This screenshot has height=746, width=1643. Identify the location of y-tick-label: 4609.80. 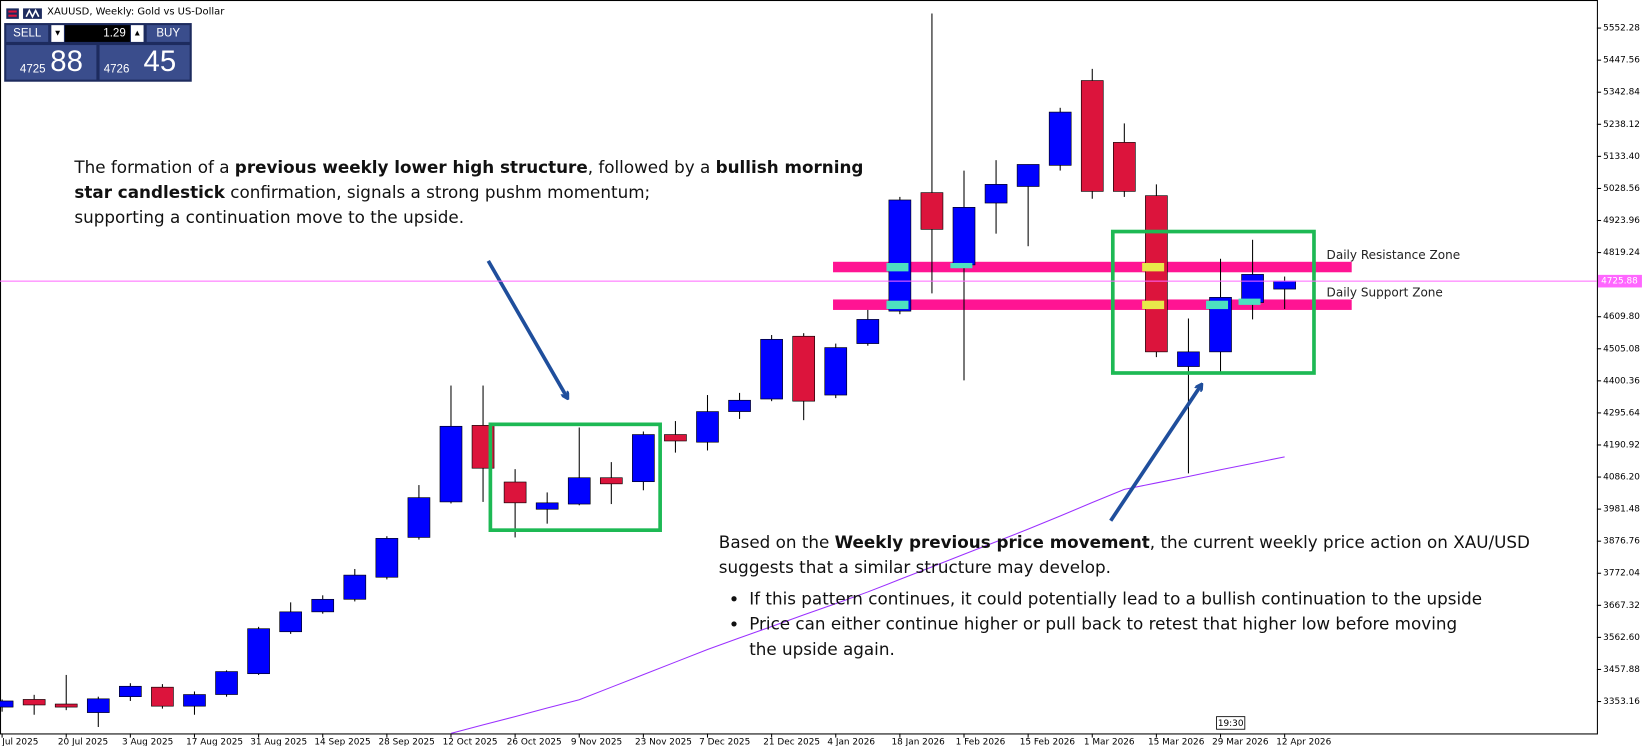
(1621, 317).